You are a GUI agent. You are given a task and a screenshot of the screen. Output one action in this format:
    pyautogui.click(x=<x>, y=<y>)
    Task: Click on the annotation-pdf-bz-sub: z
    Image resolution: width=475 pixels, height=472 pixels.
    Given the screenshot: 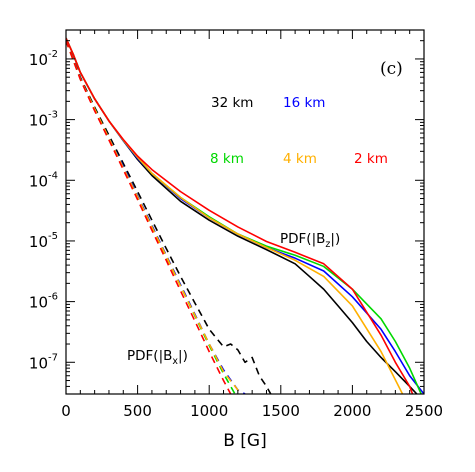 What is the action you would take?
    pyautogui.click(x=327, y=244)
    